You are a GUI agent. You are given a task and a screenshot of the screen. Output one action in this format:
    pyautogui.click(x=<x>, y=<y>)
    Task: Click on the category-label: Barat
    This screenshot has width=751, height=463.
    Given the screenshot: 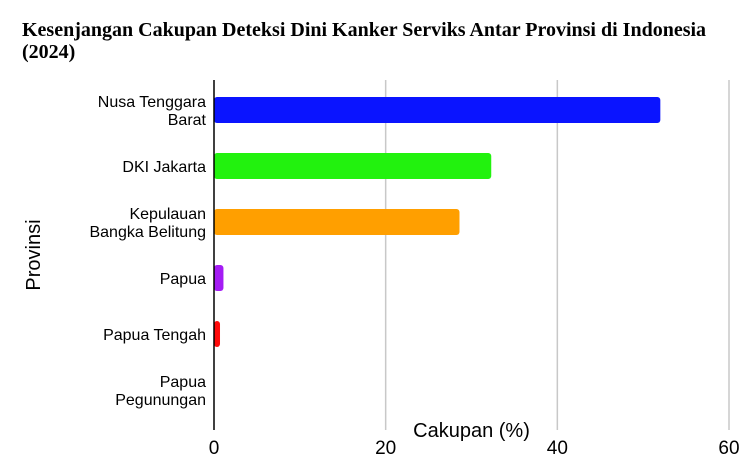 What is the action you would take?
    pyautogui.click(x=187, y=120)
    